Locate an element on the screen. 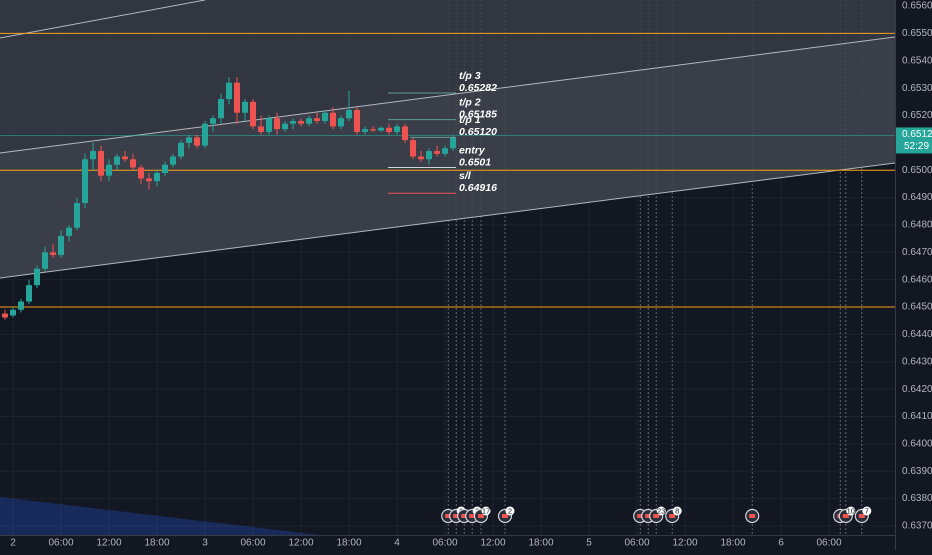 This screenshot has width=932, height=555. x-tick-label: 3 is located at coordinates (205, 543).